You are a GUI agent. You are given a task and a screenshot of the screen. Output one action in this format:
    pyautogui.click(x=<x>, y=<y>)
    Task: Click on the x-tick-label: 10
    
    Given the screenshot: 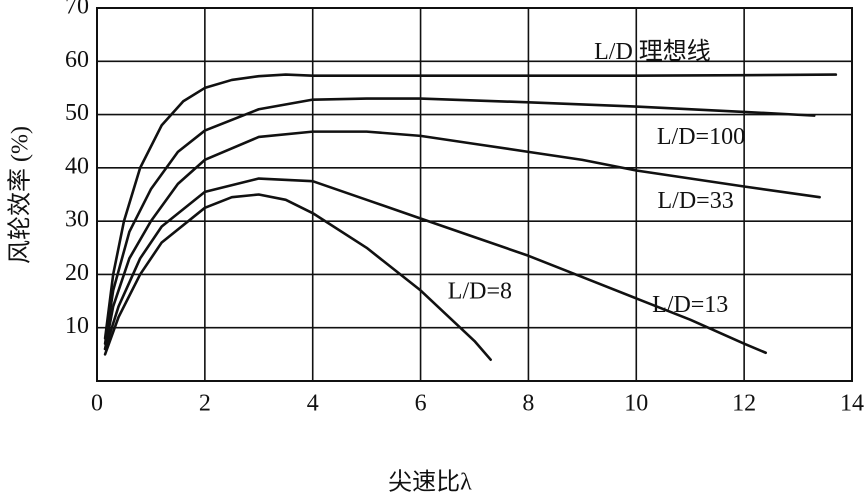 What is the action you would take?
    pyautogui.click(x=636, y=404)
    